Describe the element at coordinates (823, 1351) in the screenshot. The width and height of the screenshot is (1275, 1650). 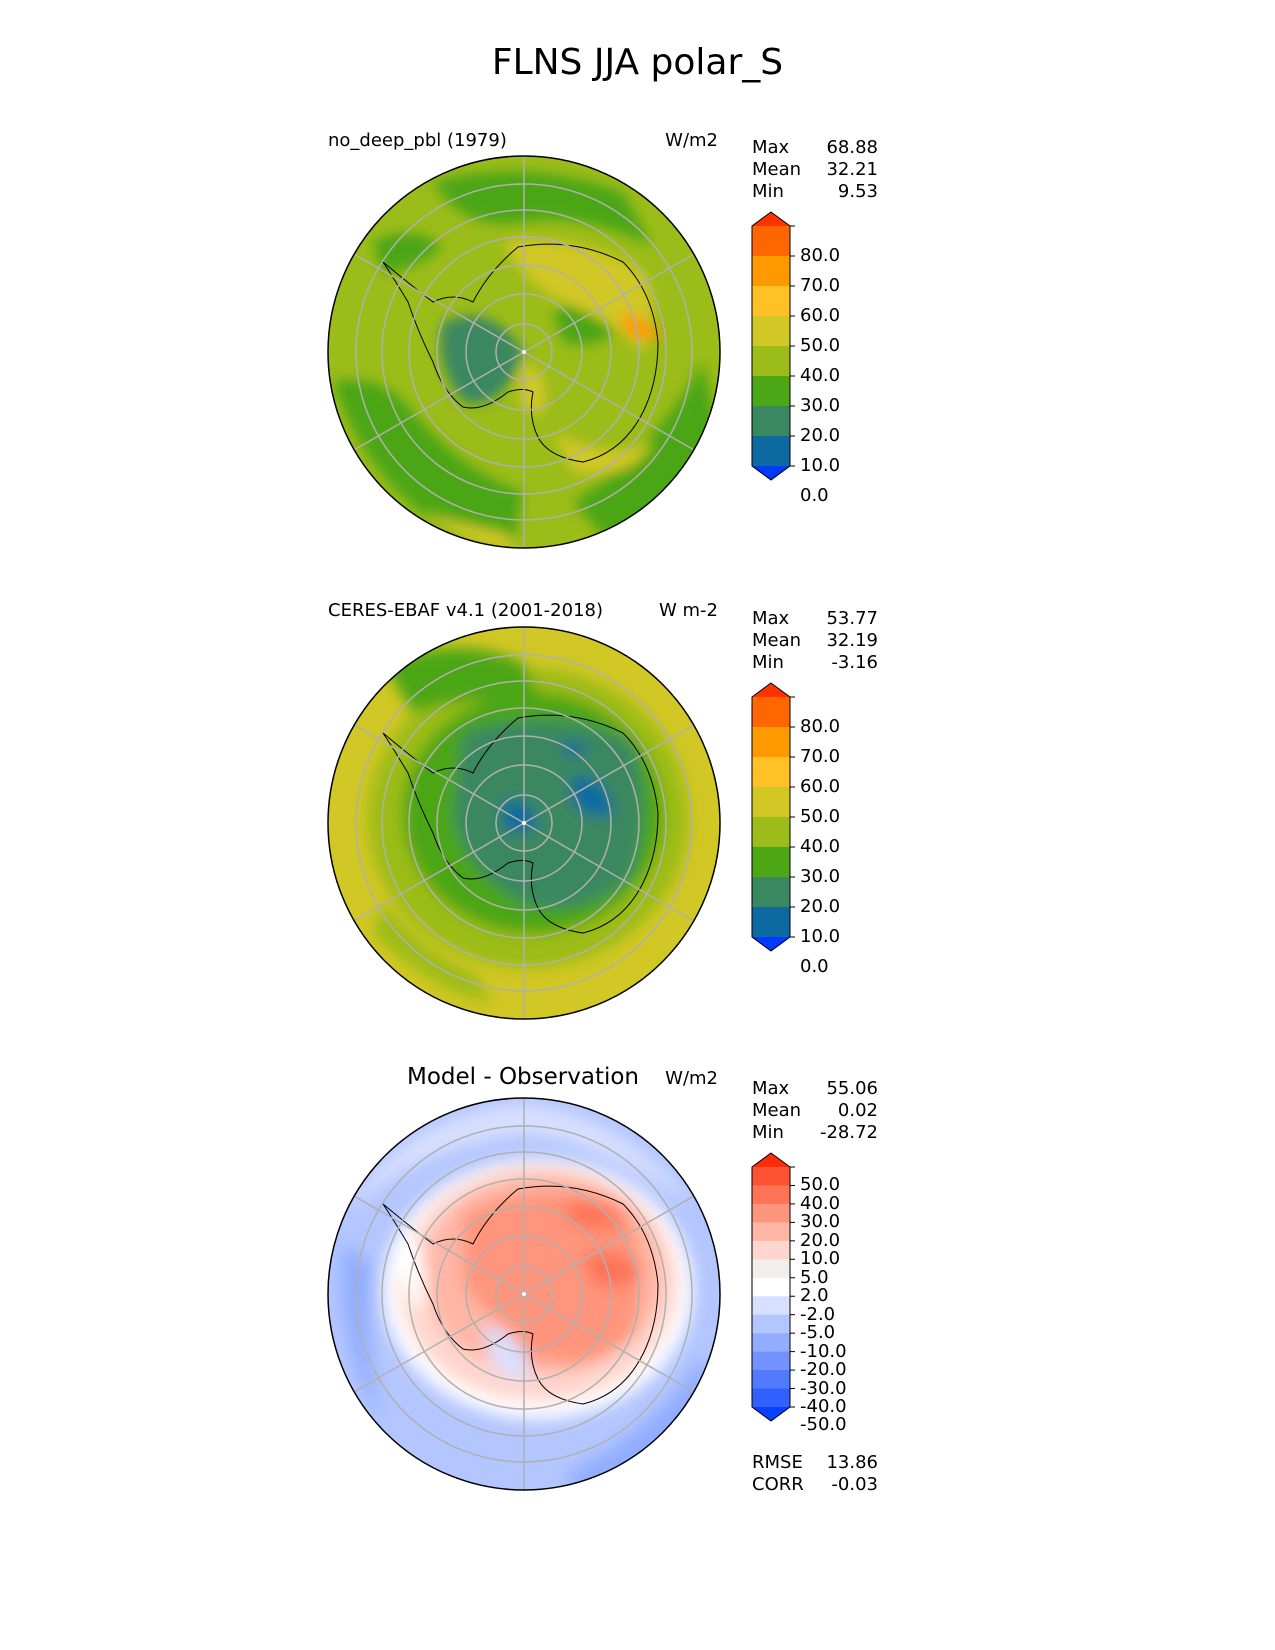
I see `colorbar-tick-label: -10.0` at that location.